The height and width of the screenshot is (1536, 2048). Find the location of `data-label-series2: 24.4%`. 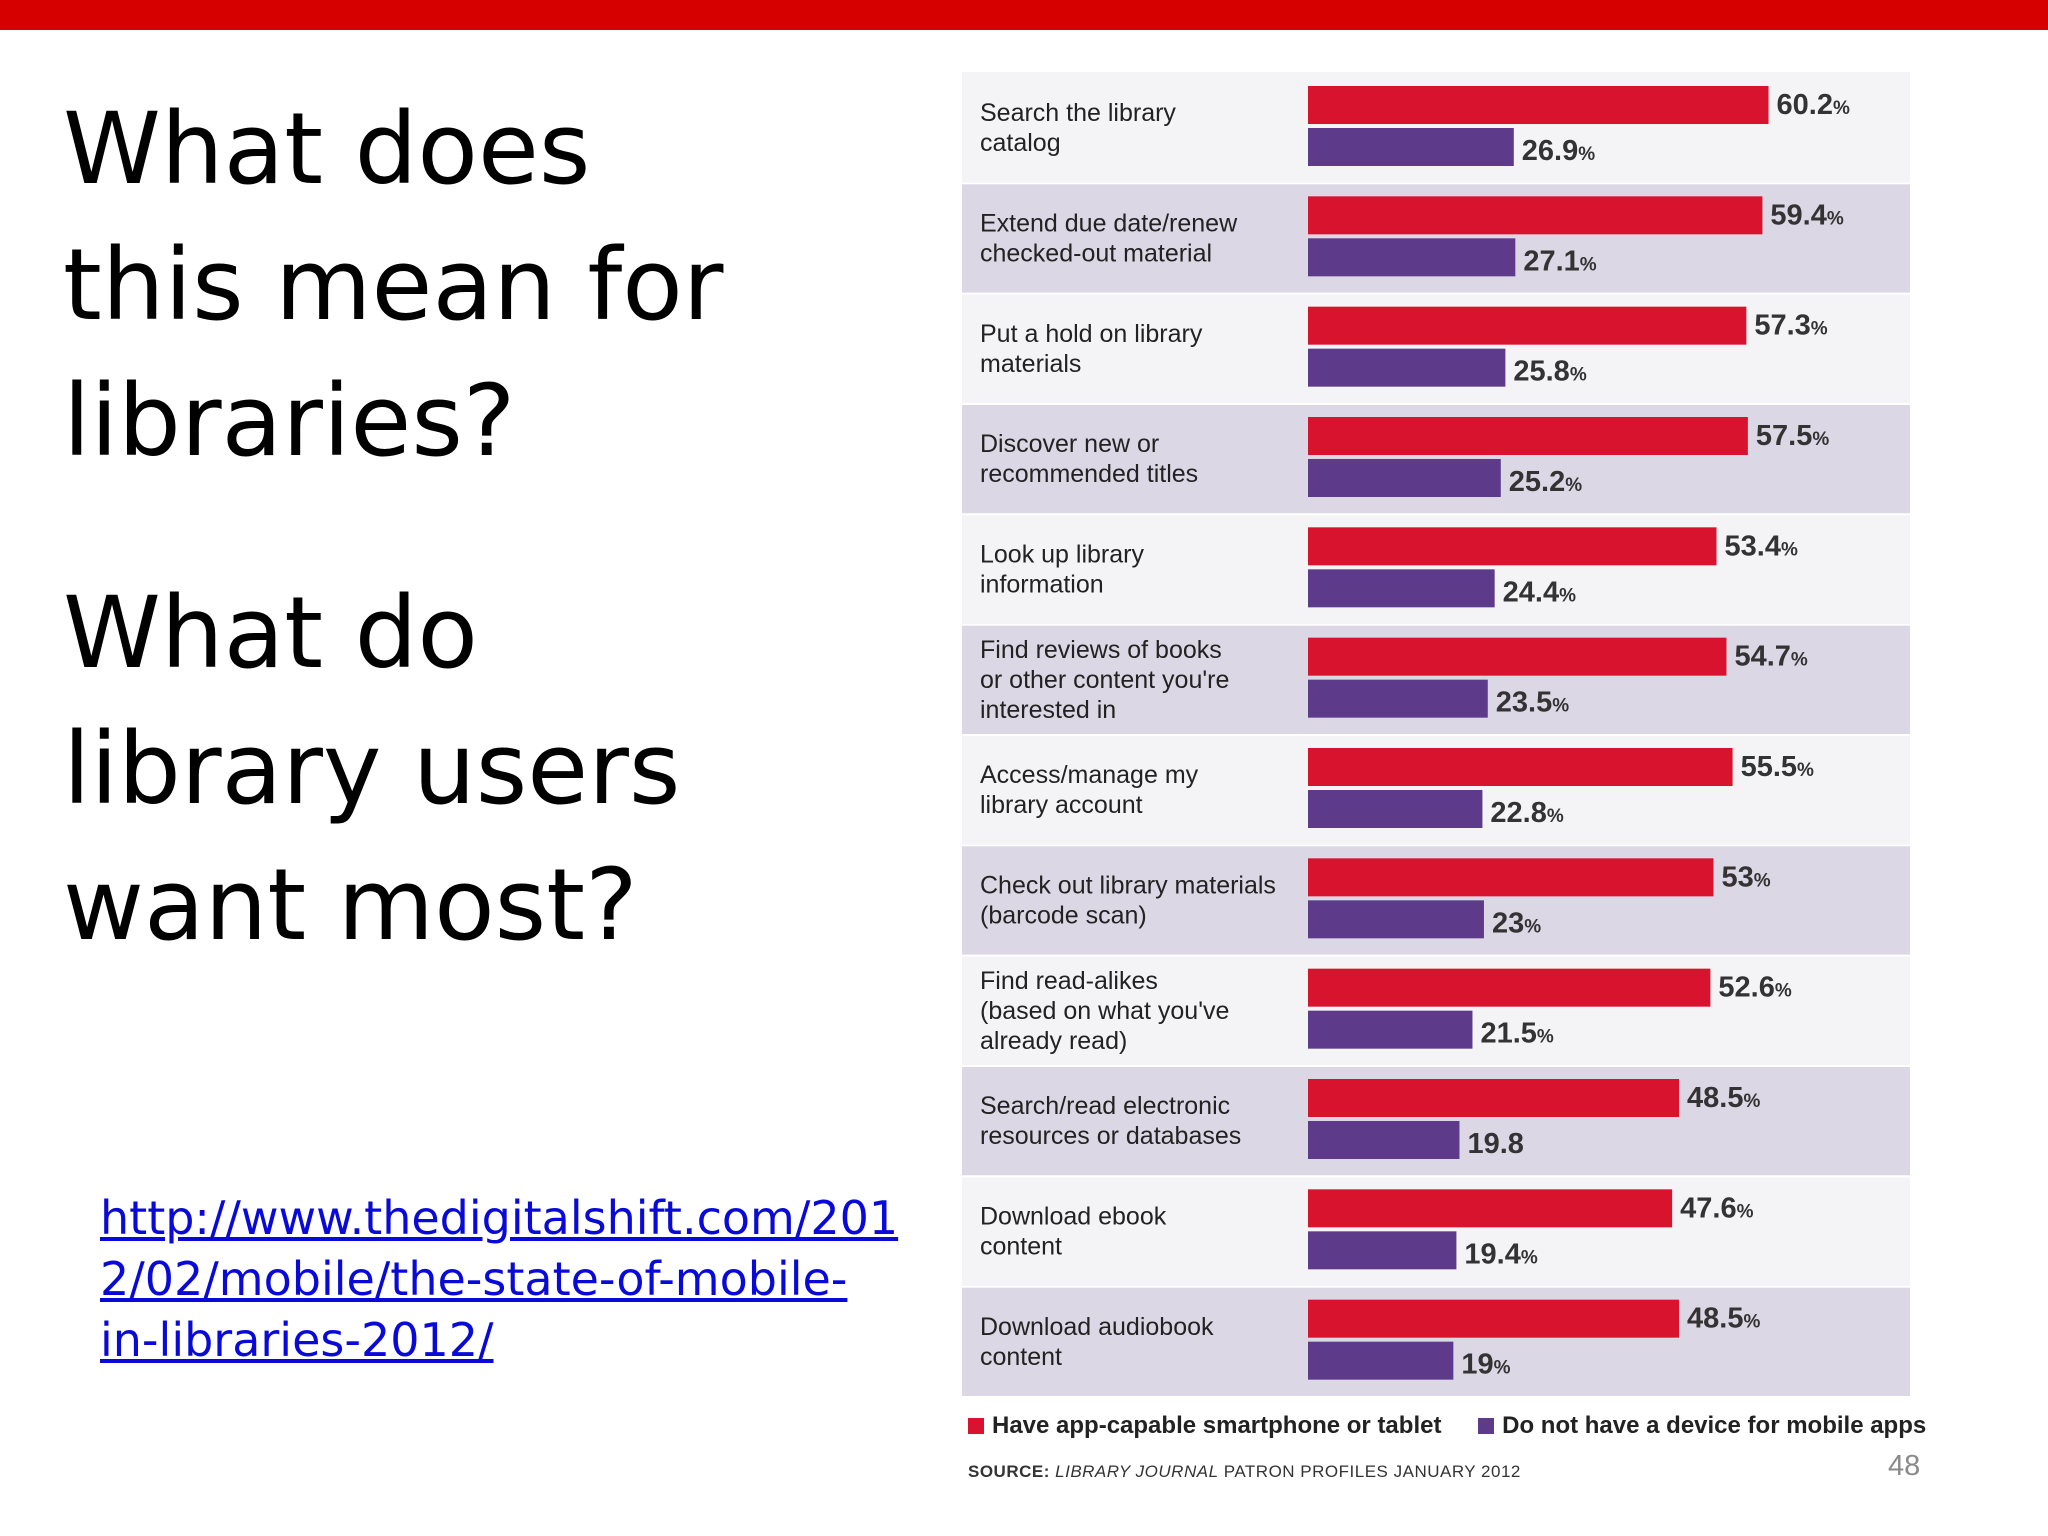

data-label-series2: 24.4% is located at coordinates (1539, 592).